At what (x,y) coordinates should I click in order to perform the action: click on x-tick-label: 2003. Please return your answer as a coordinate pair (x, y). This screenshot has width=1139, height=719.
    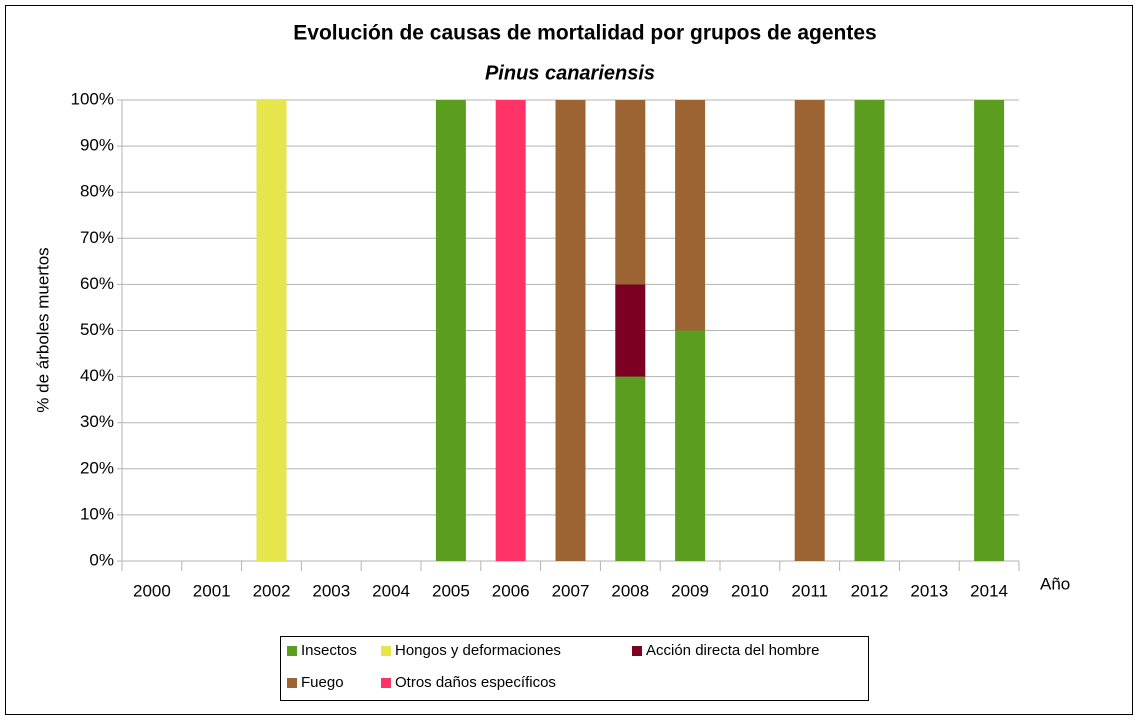
    Looking at the image, I should click on (331, 590).